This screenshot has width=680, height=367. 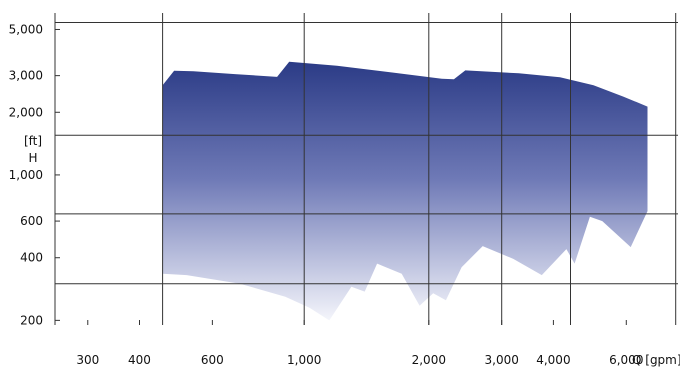 What do you see at coordinates (626, 360) in the screenshot?
I see `x-tick-label: 6,000` at bounding box center [626, 360].